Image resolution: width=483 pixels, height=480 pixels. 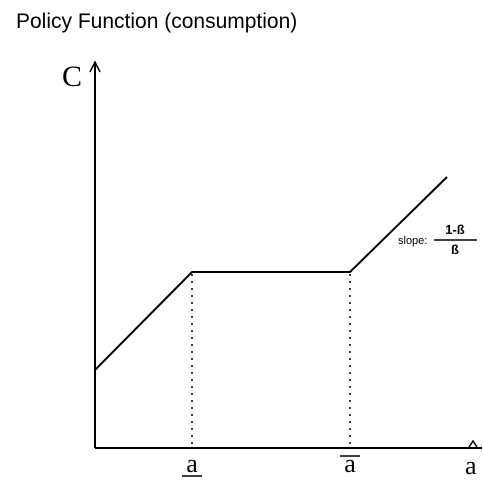 What do you see at coordinates (473, 443) in the screenshot?
I see `x-arrow` at bounding box center [473, 443].